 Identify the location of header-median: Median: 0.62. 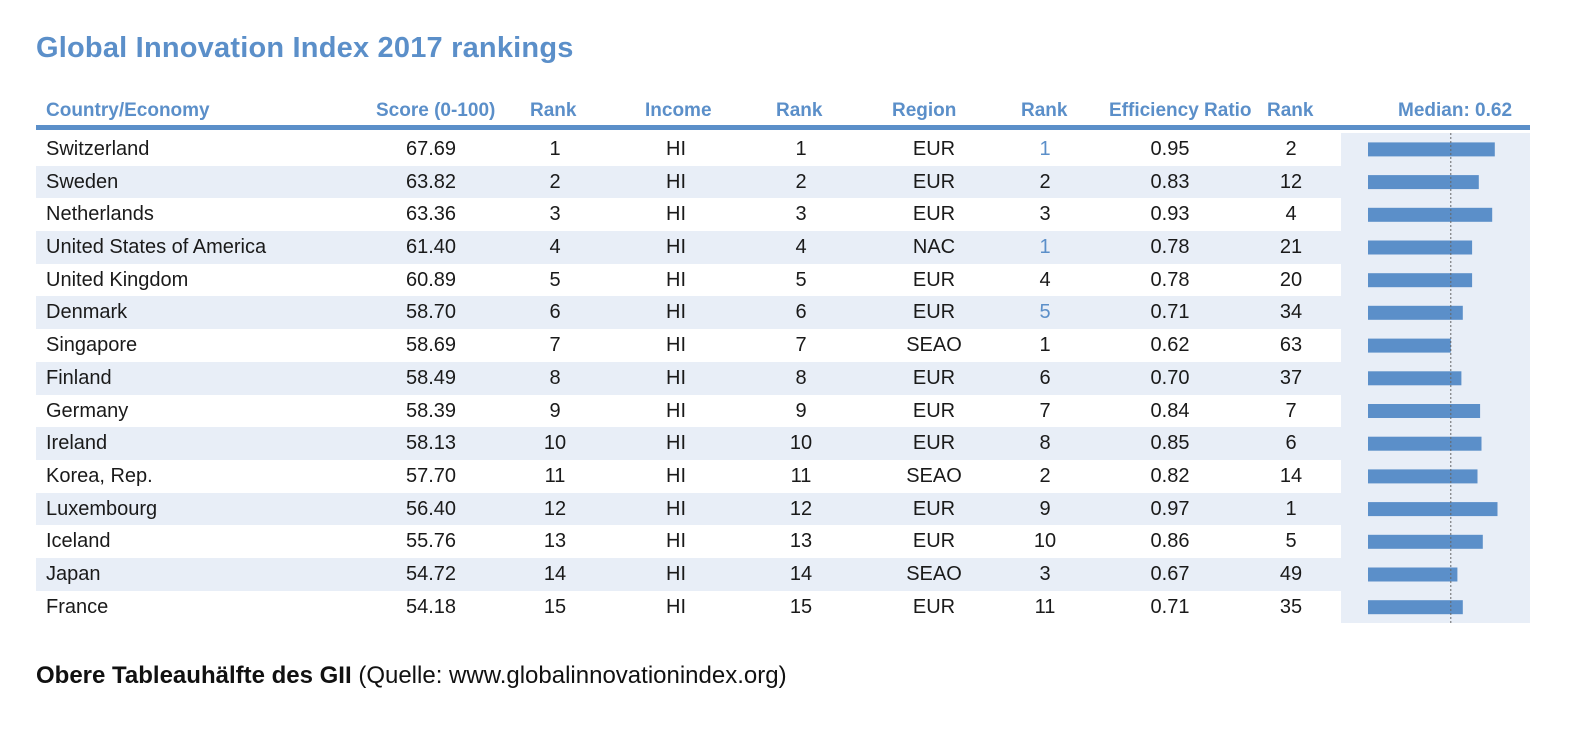
(1455, 110).